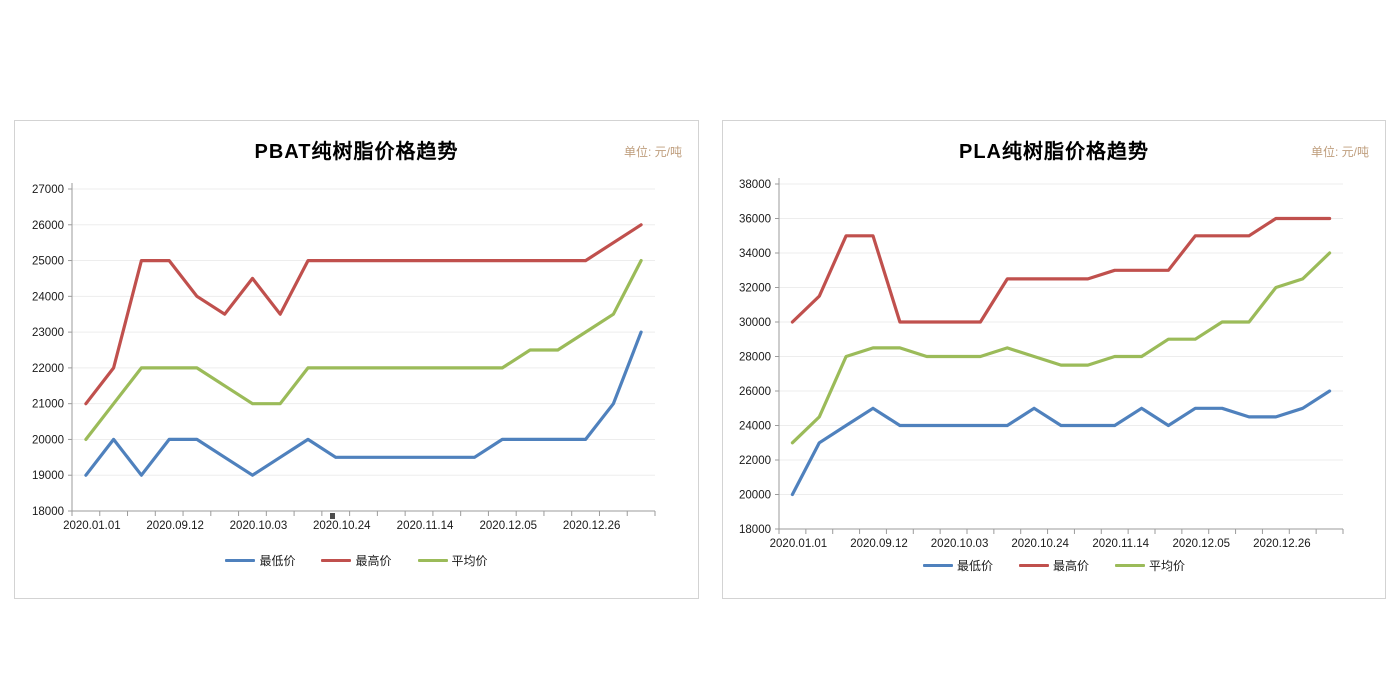 Image resolution: width=1400 pixels, height=700 pixels. I want to click on svg-text: 19000, so click(48, 476).